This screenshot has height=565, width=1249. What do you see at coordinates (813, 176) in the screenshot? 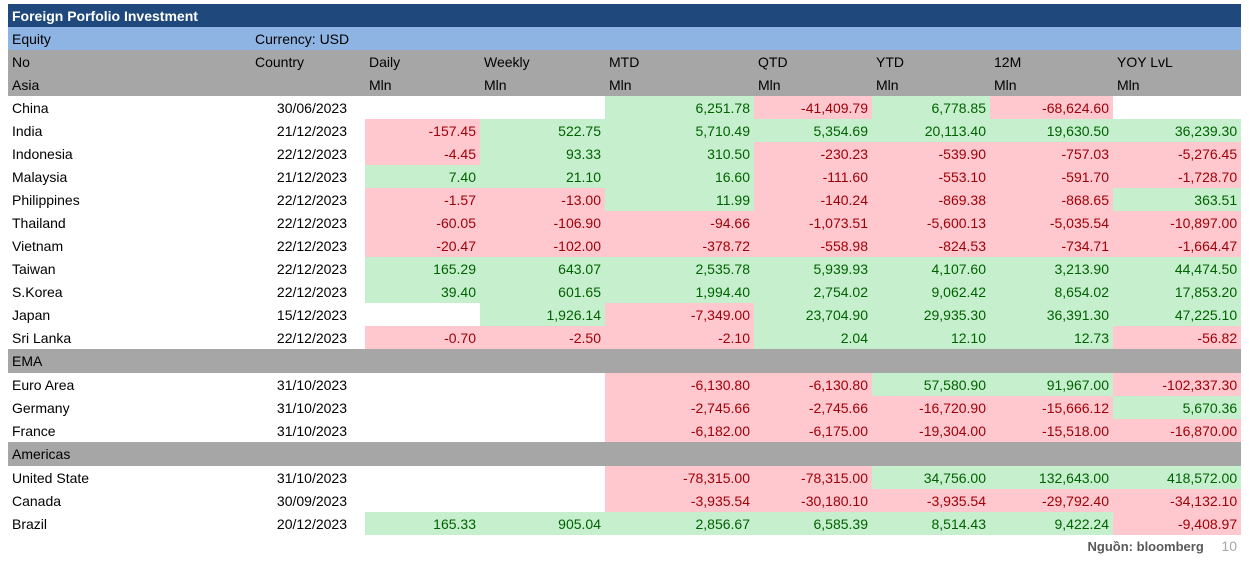
I see `value-cell: -111.60` at bounding box center [813, 176].